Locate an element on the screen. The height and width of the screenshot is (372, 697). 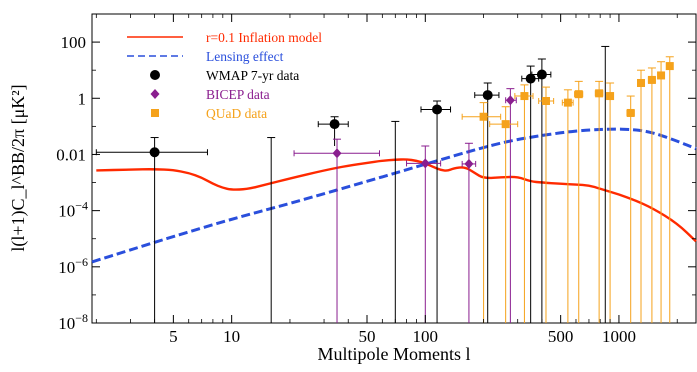
legend-label-quad-data: QUaD data is located at coordinates (236, 113).